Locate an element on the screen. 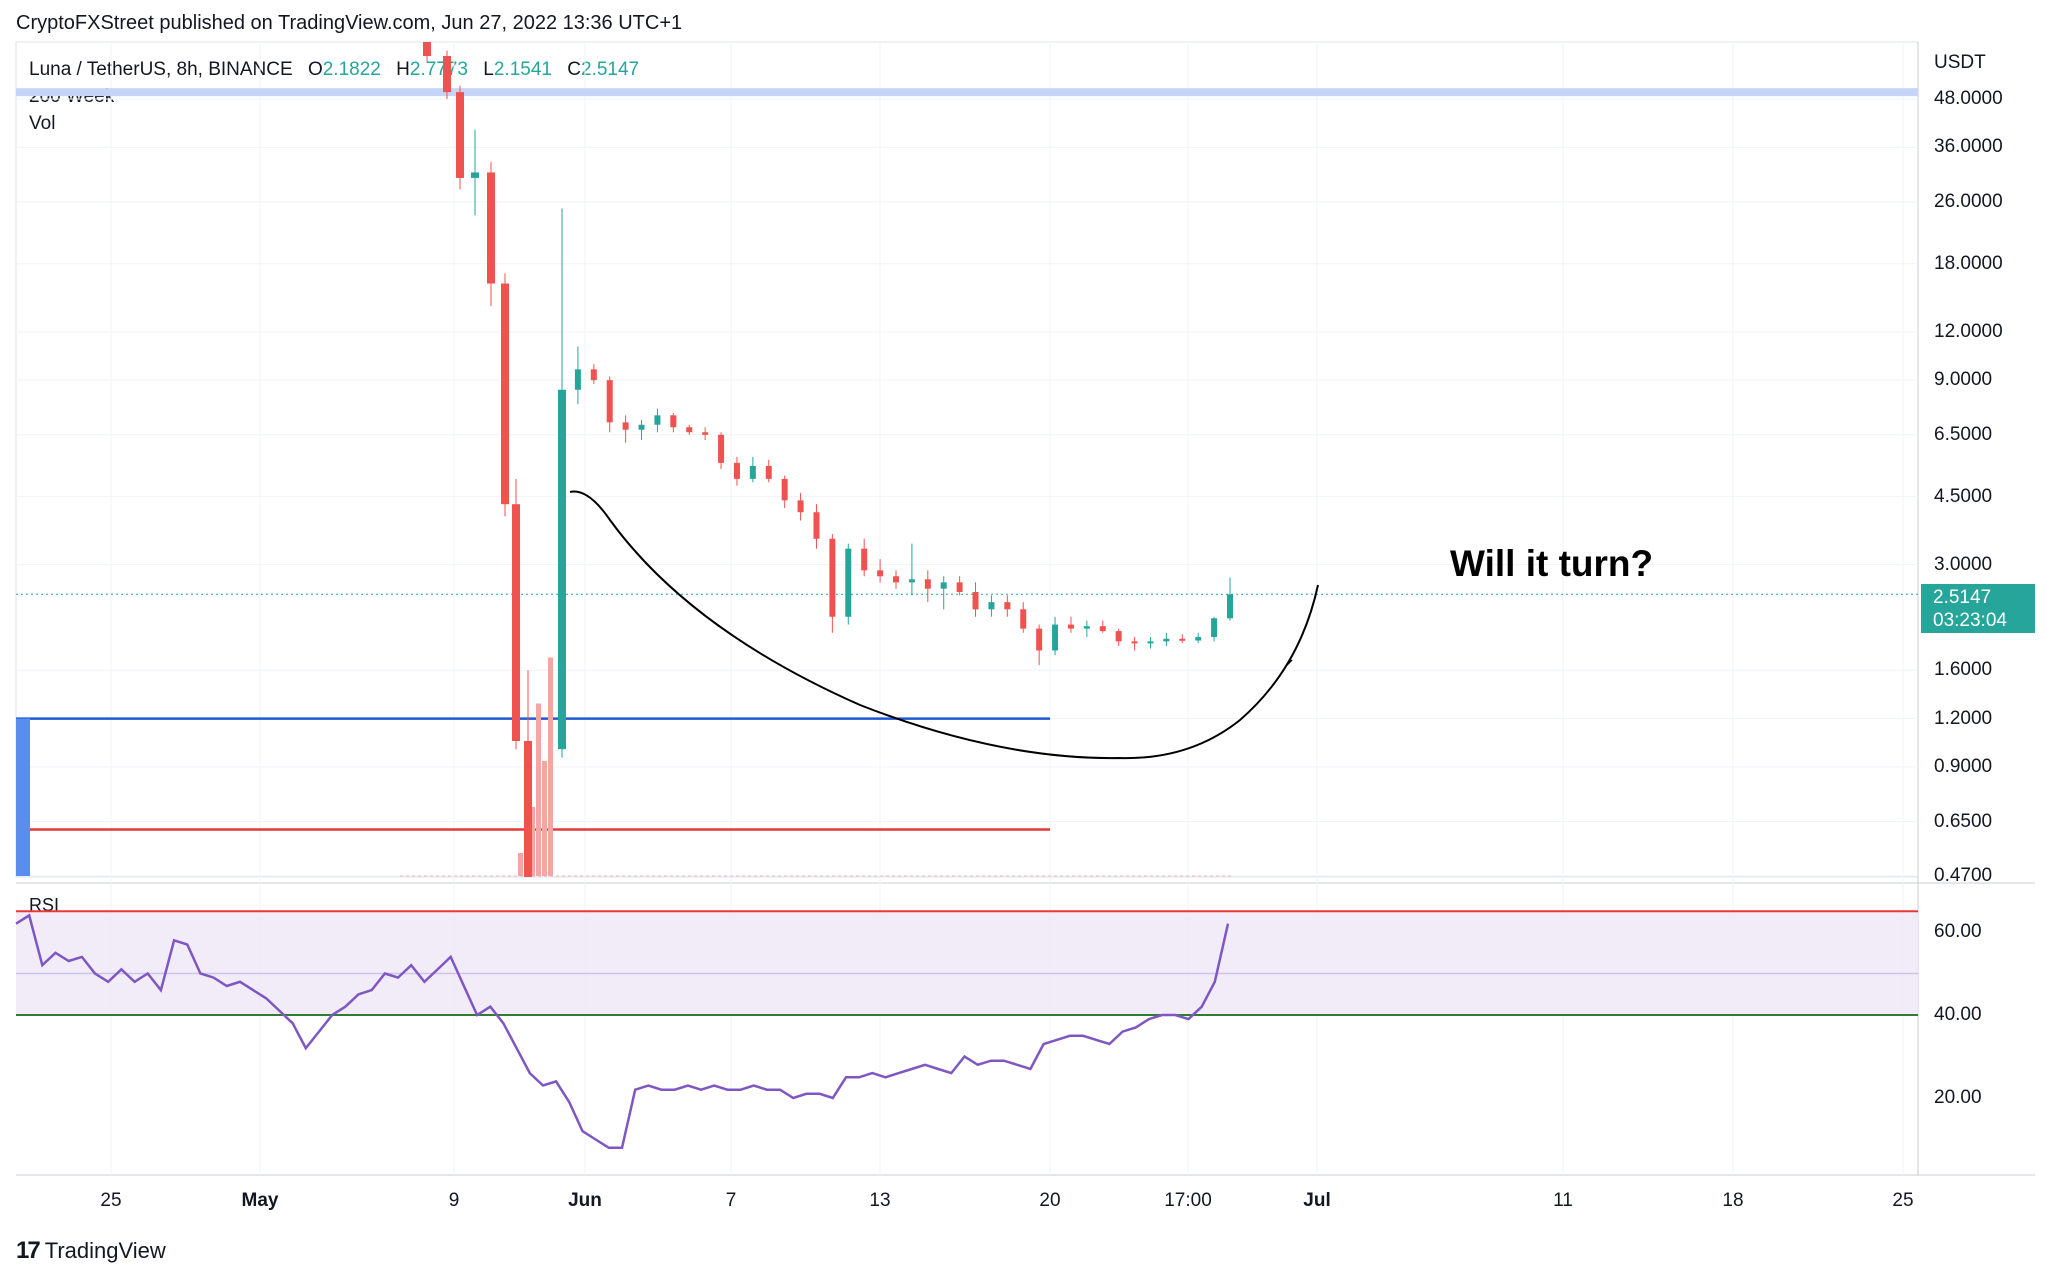 The height and width of the screenshot is (1277, 2052). price-tick-label: 18.0000 is located at coordinates (1968, 263).